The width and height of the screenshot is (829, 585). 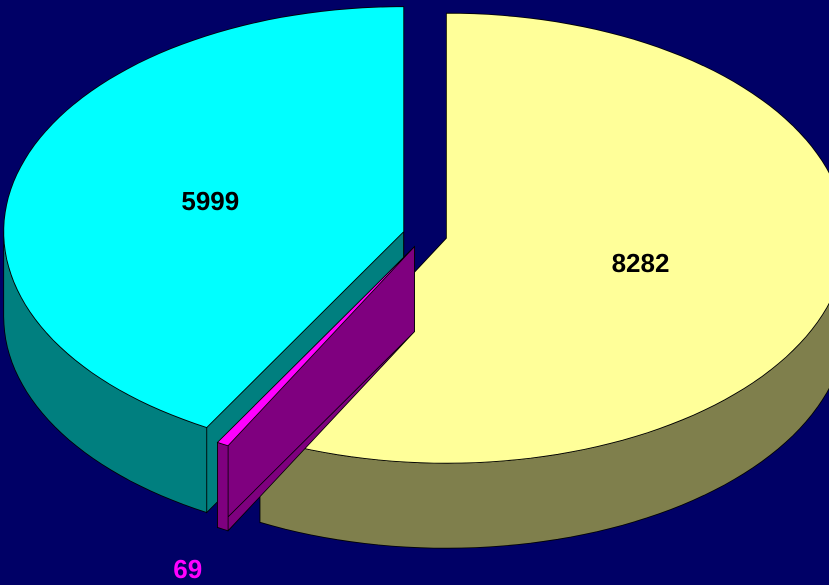 What do you see at coordinates (315, 346) in the screenshot?
I see `slice` at bounding box center [315, 346].